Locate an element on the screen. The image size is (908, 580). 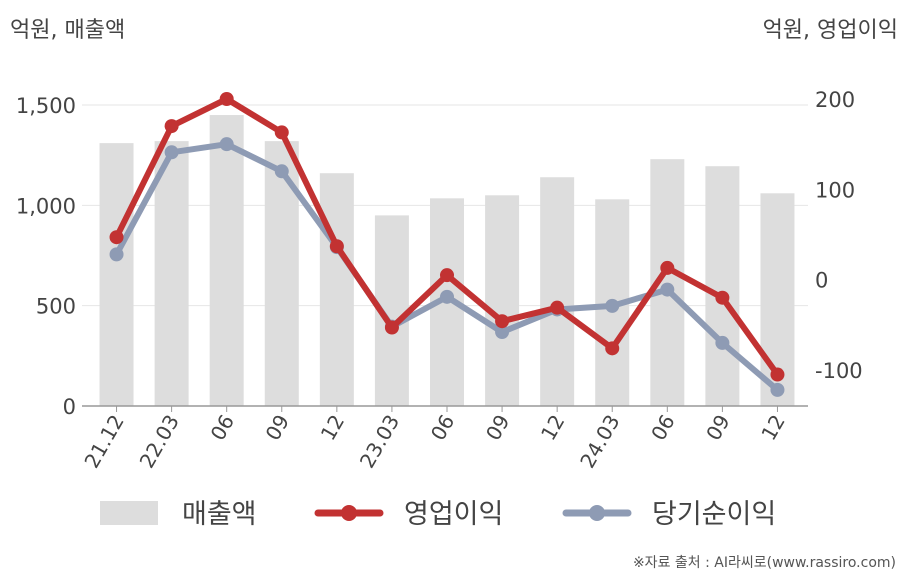
legend-swatch is located at coordinates (129, 513).